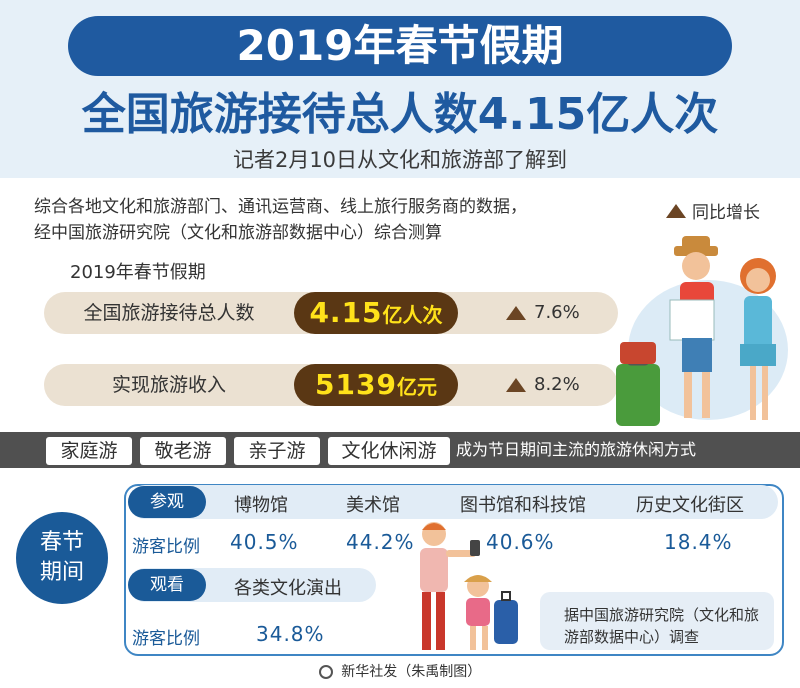  I want to click on subheadline: 记者2月10日从文化和旅游部了解到, so click(400, 160).